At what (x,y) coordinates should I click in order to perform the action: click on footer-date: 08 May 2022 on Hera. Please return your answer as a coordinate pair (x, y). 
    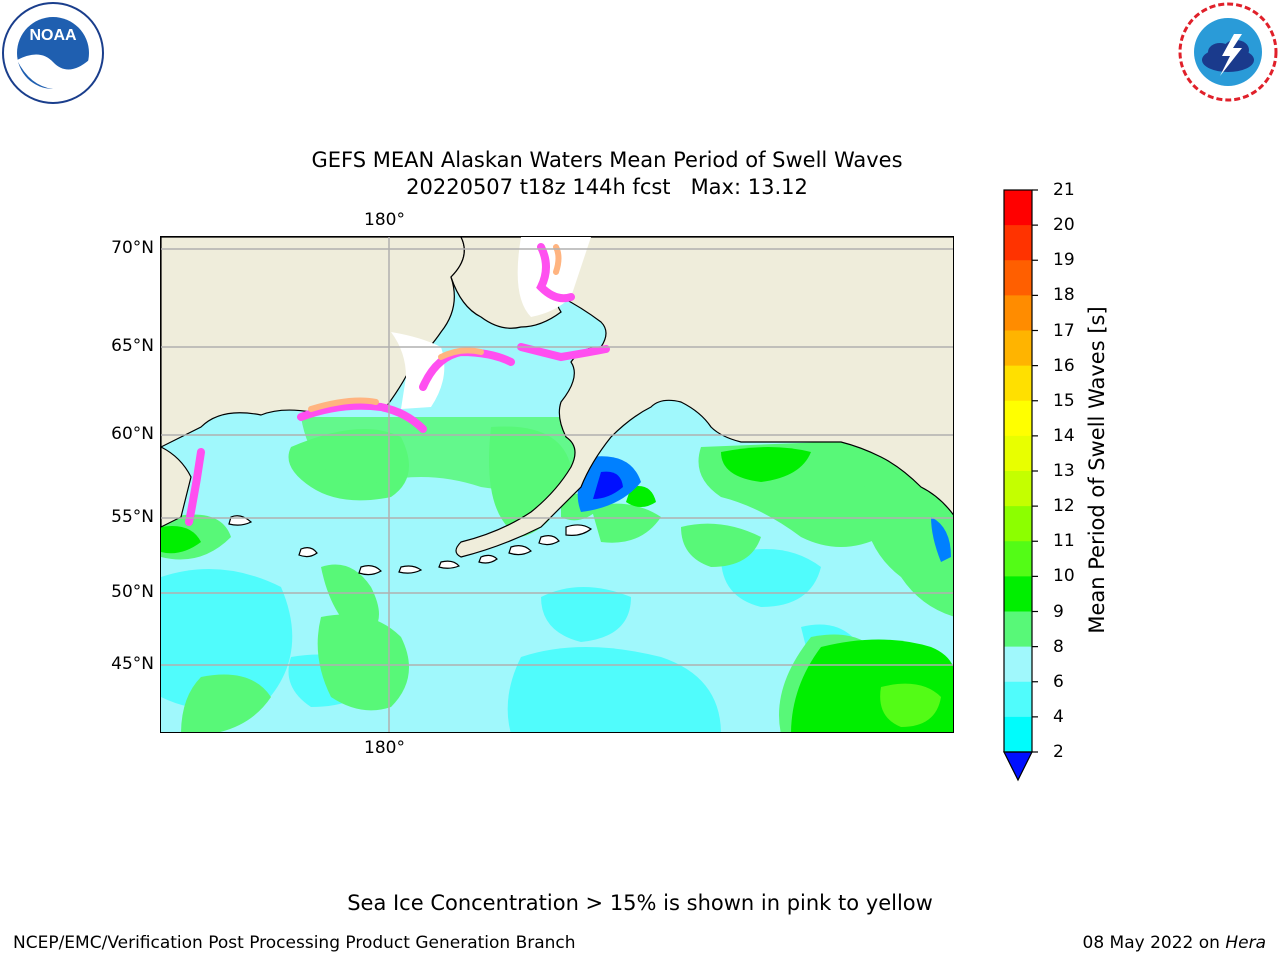
    Looking at the image, I should click on (1175, 943).